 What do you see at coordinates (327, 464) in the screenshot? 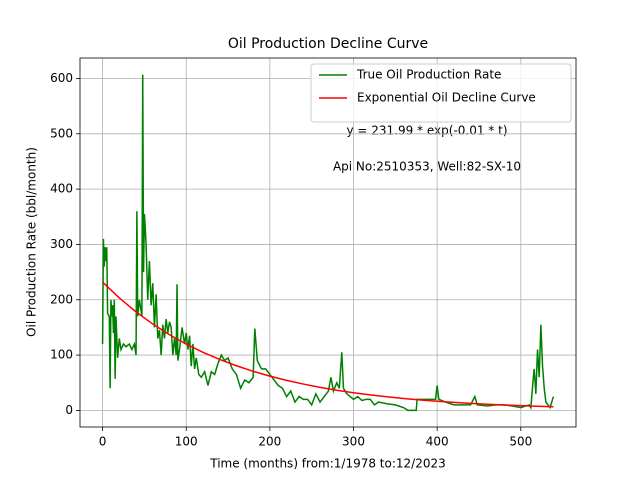
I see `x-axis-label: Time (months) from:1/1978 to:12/2023` at bounding box center [327, 464].